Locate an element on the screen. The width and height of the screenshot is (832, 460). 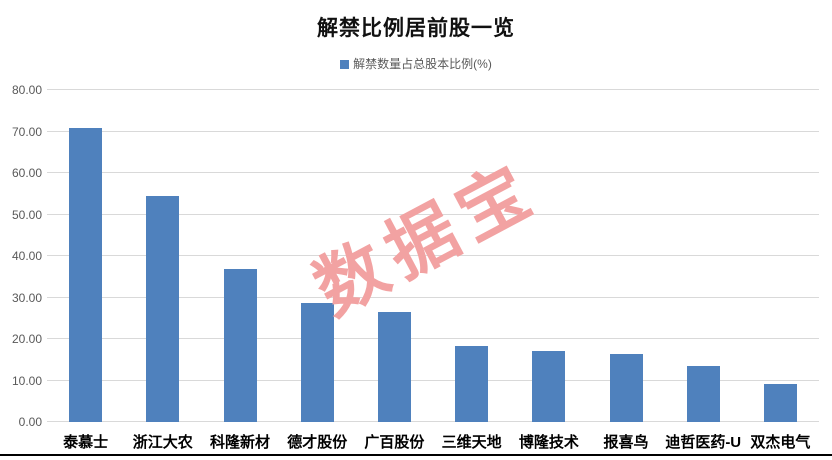
legend-swatch-icon is located at coordinates (345, 64).